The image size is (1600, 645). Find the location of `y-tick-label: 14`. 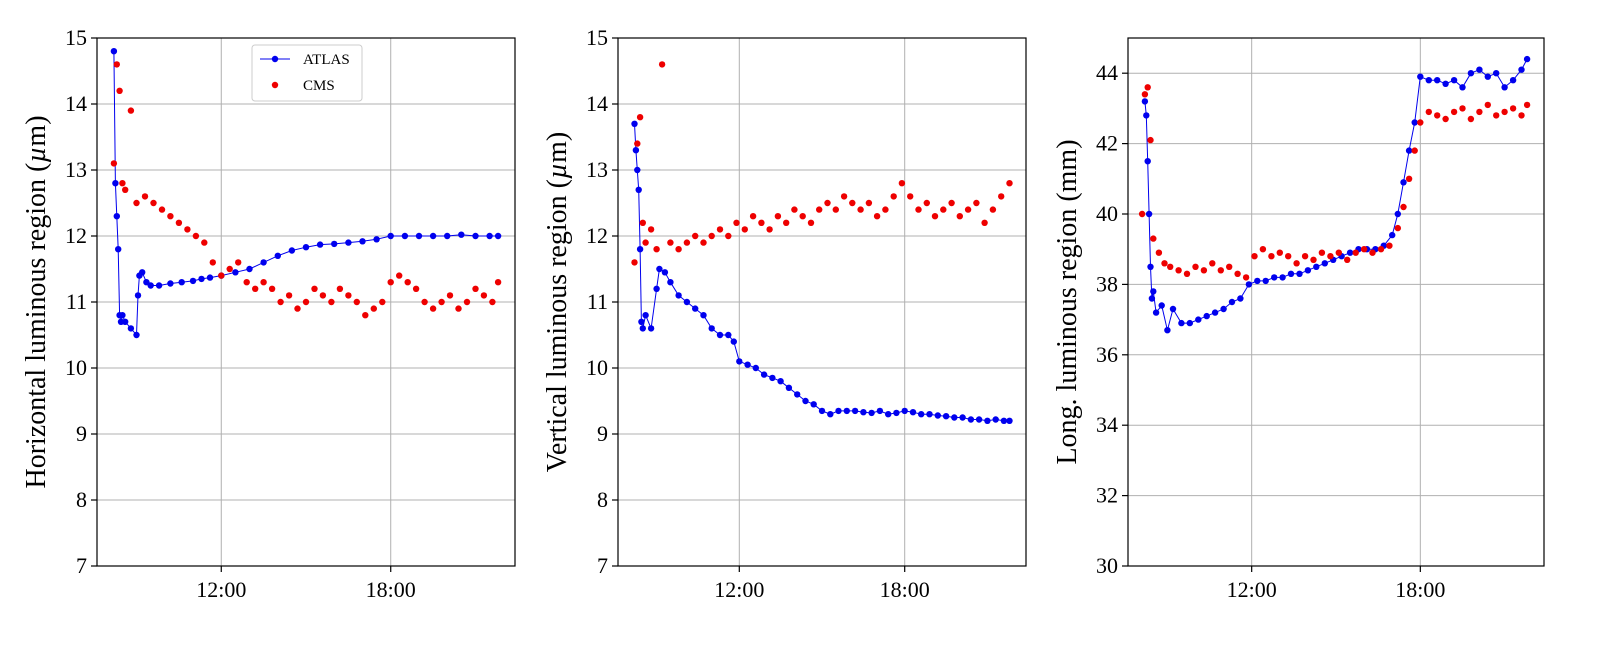

y-tick-label: 14 is located at coordinates (597, 103).